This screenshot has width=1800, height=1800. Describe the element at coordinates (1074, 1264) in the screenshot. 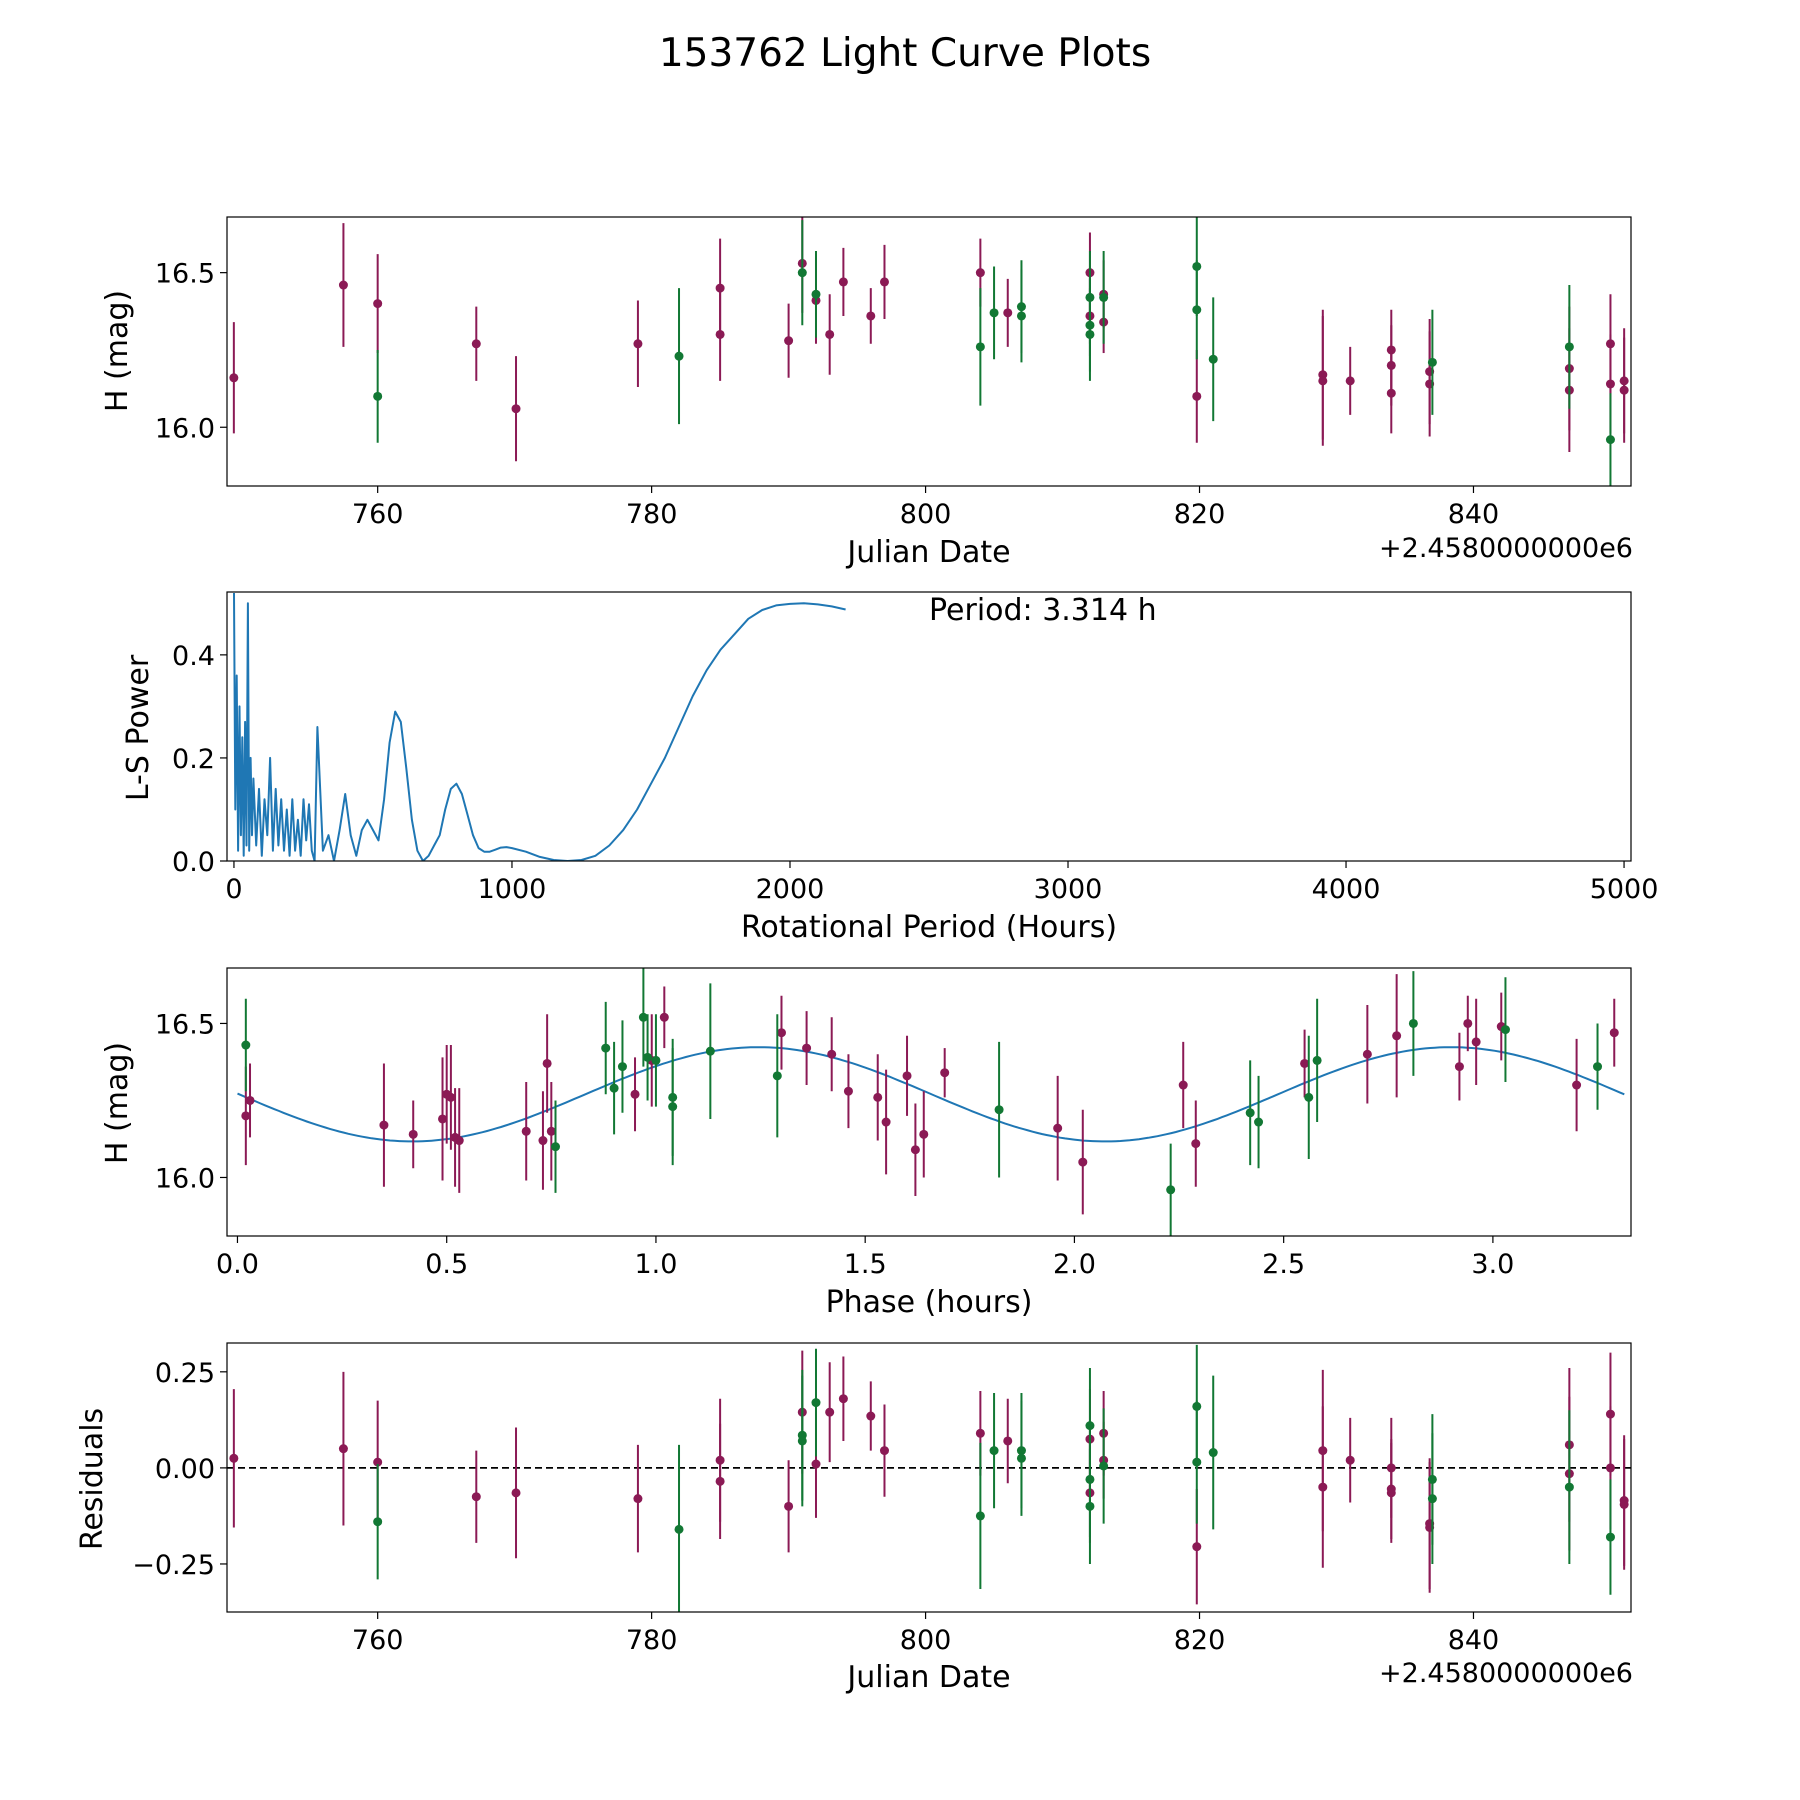

I see `x-tick-label: 2.0` at that location.